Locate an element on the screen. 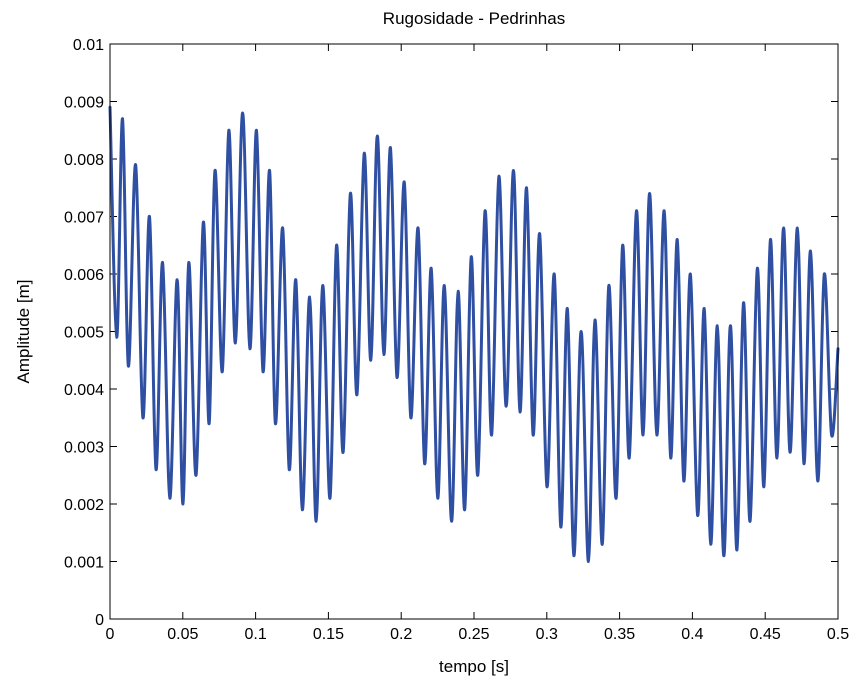  y-tick-label: 0.001 is located at coordinates (84, 563).